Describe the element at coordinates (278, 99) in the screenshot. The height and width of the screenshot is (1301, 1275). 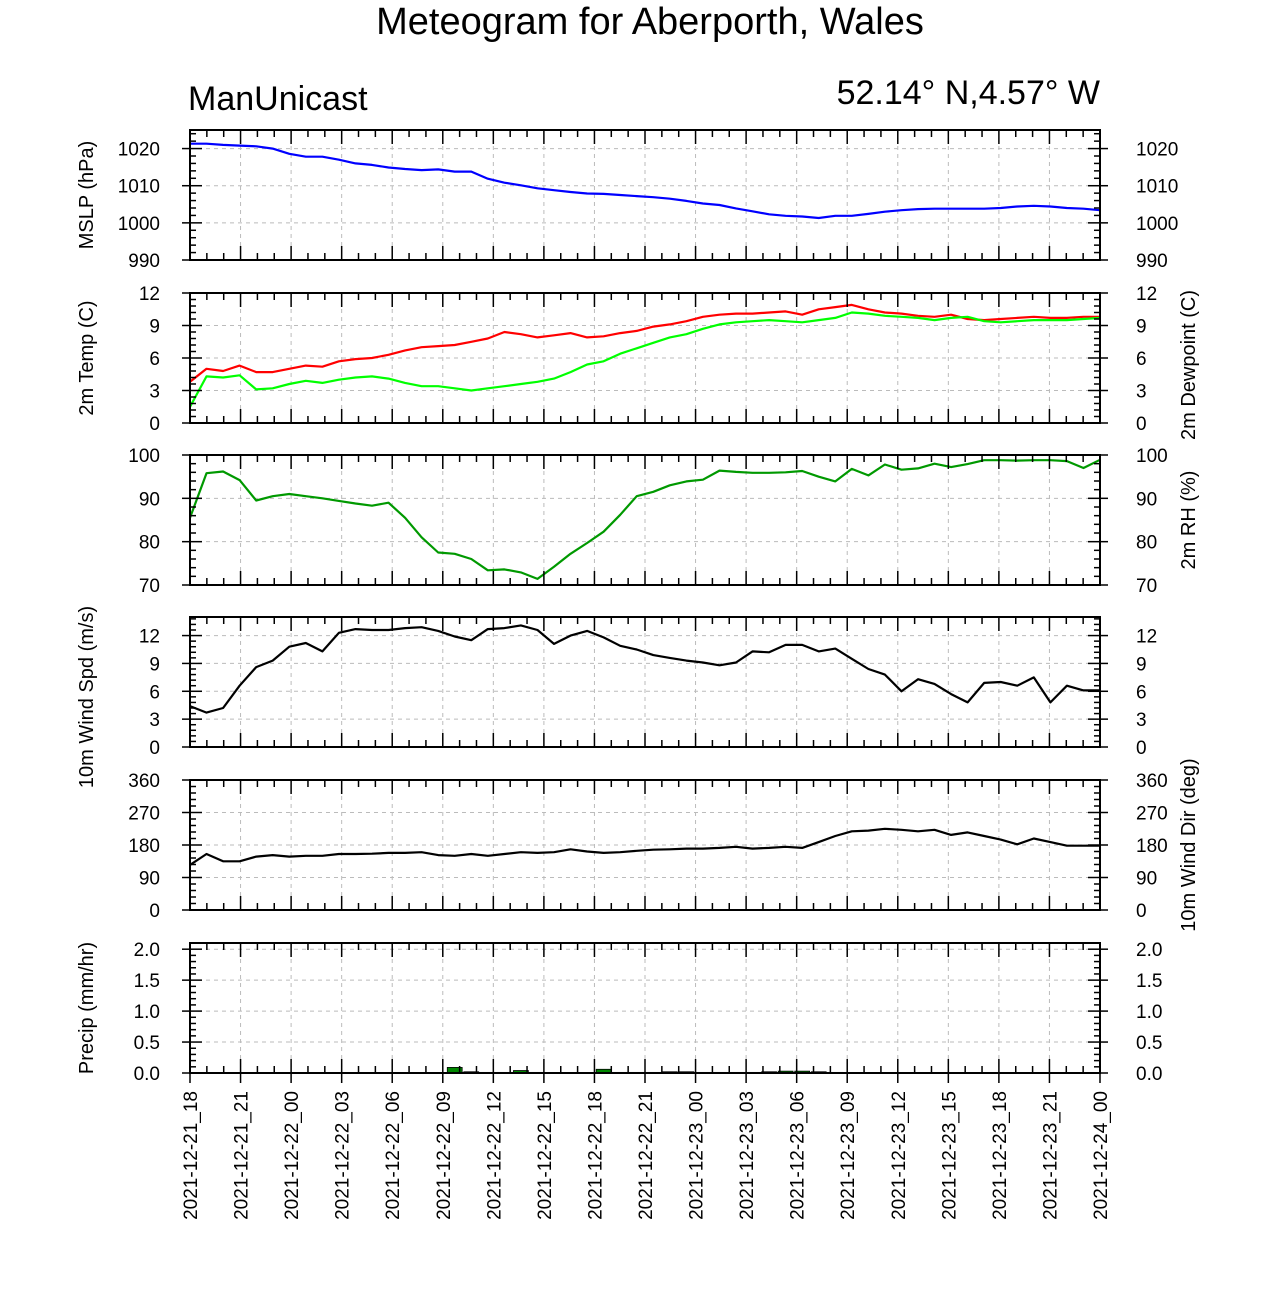
I see `model-label: ManUnicast` at that location.